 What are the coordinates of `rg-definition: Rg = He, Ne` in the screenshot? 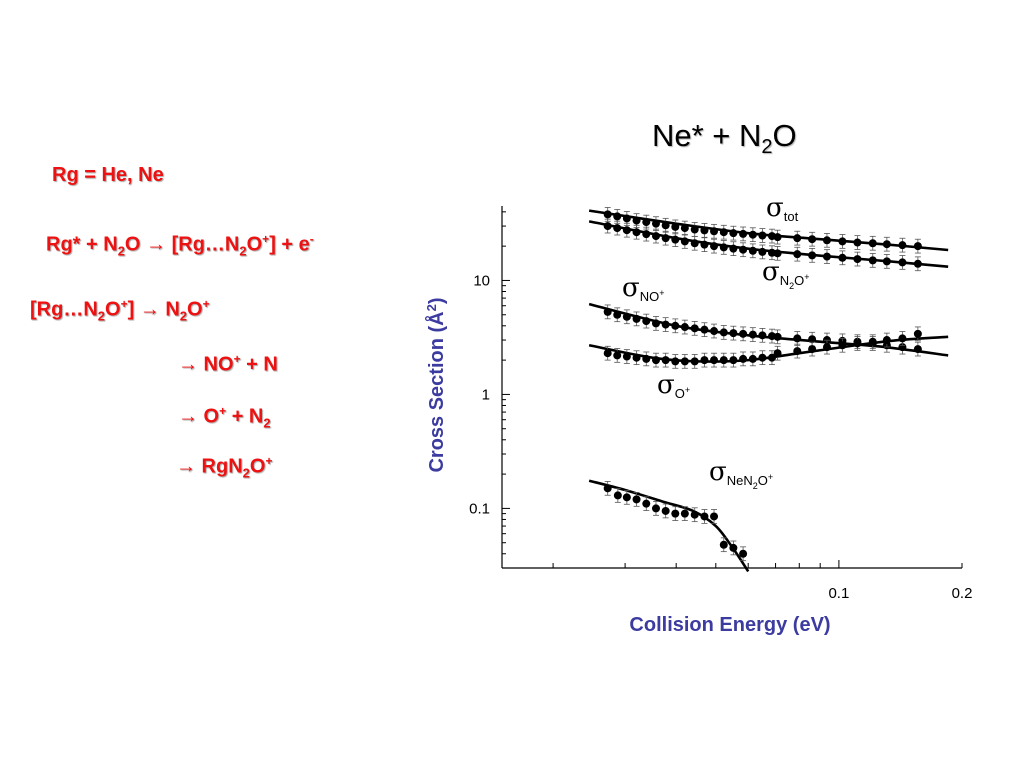 It's located at (108, 175).